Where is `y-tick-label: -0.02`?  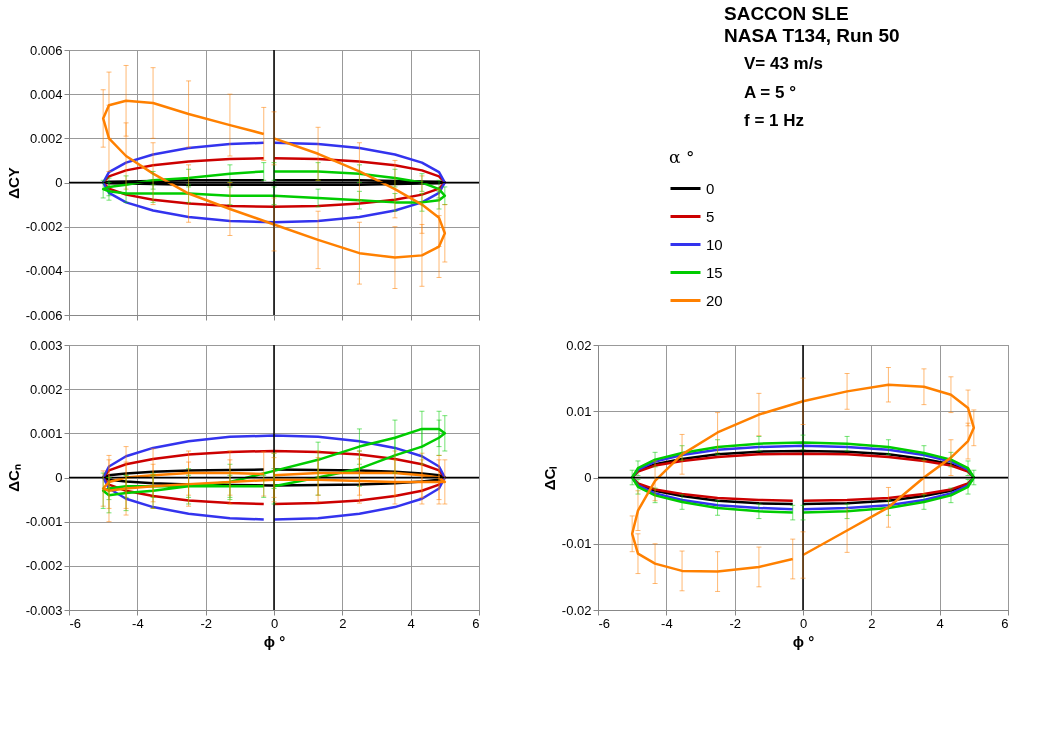 y-tick-label: -0.02 is located at coordinates (576, 610).